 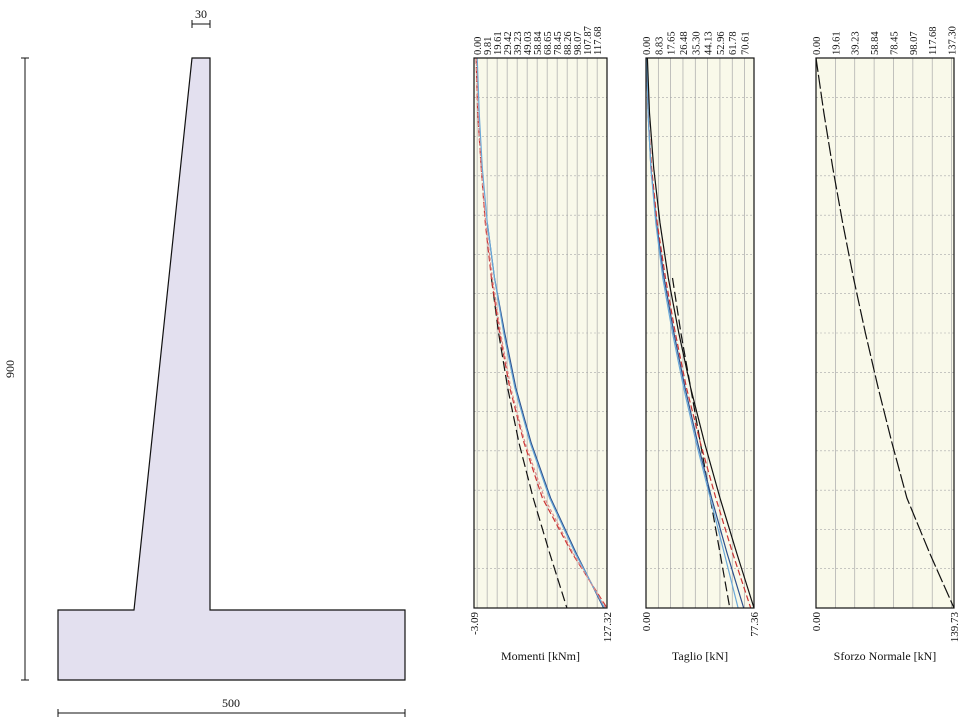 I want to click on height-label: 900, so click(x=10, y=369).